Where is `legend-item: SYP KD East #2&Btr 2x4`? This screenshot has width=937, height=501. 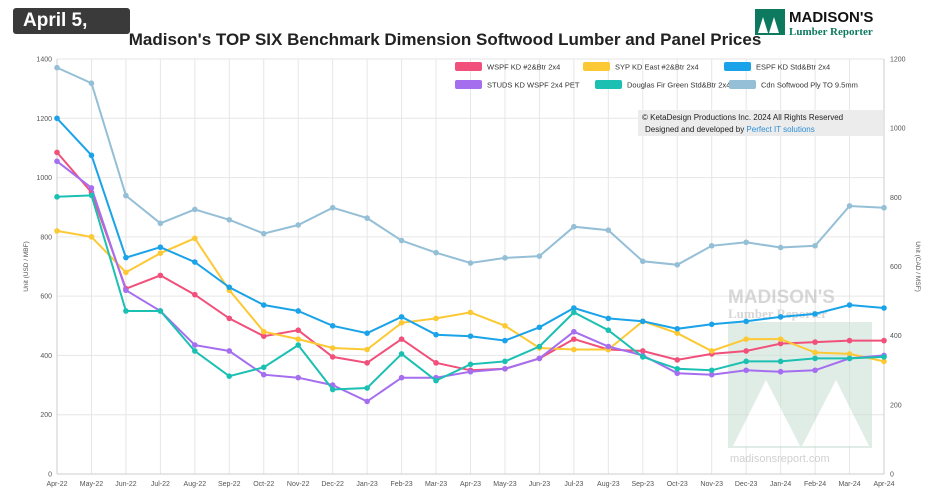 legend-item: SYP KD East #2&Btr 2x4 is located at coordinates (641, 67).